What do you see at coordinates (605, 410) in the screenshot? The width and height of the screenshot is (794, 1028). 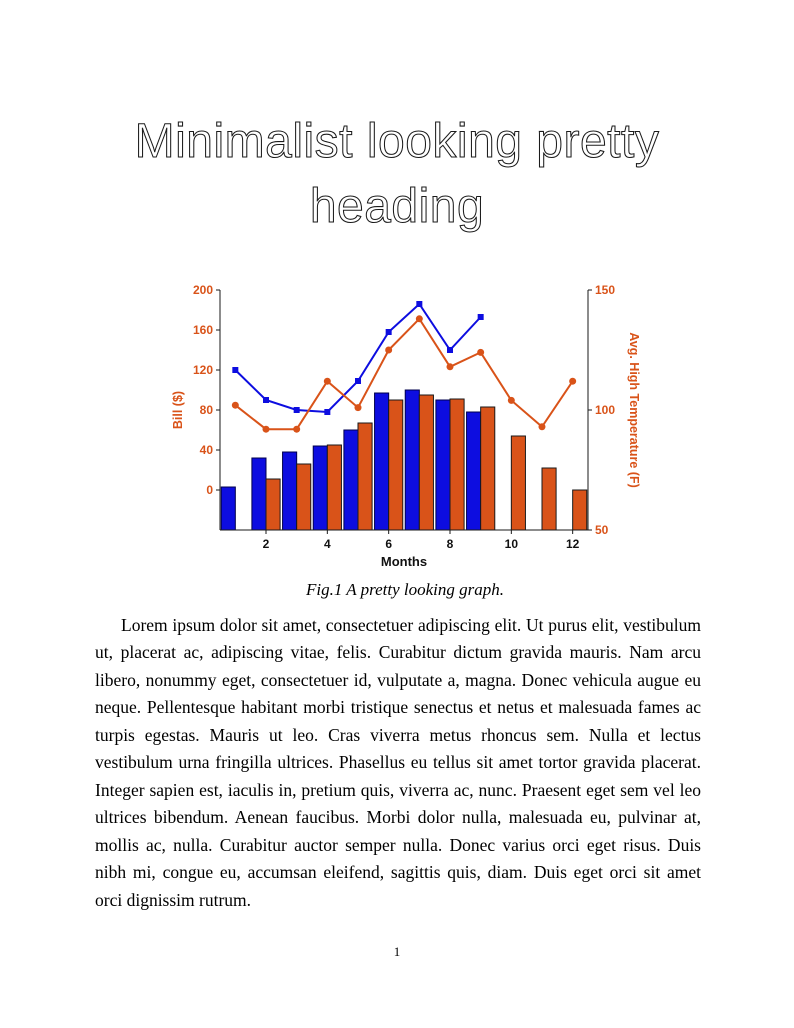 I see `svg-text: 100` at bounding box center [605, 410].